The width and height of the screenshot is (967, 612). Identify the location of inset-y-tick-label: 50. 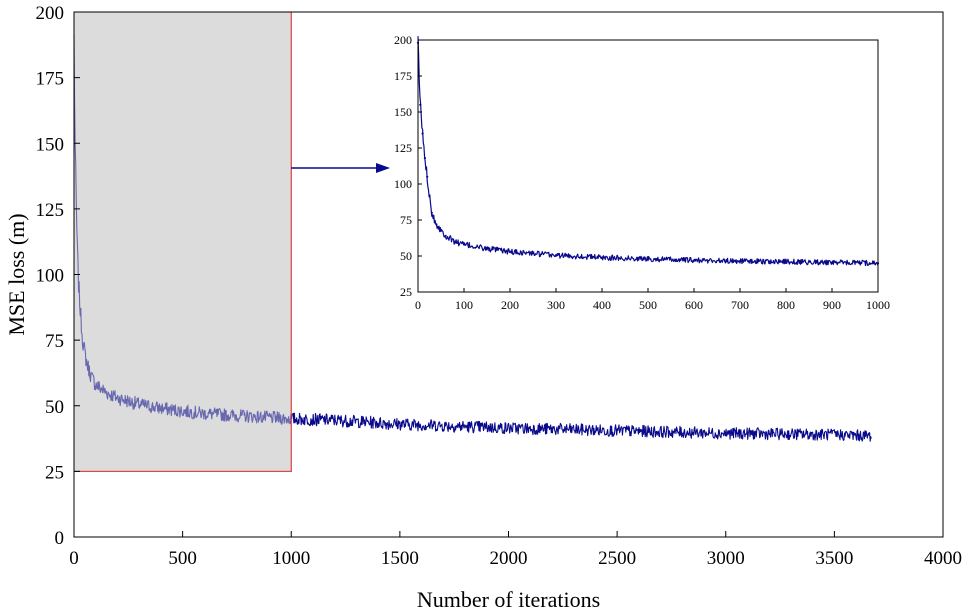
(406, 256).